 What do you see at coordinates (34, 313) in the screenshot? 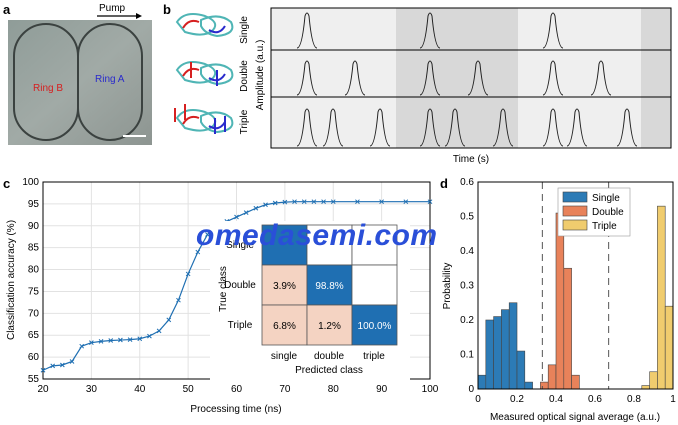
I see `accuracy-ytick-label: 70` at bounding box center [34, 313].